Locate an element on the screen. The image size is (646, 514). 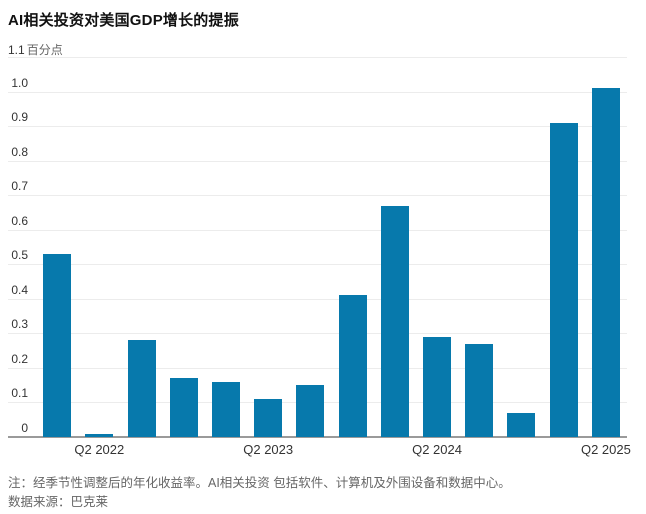
bar-q1-2022 is located at coordinates (57, 345).